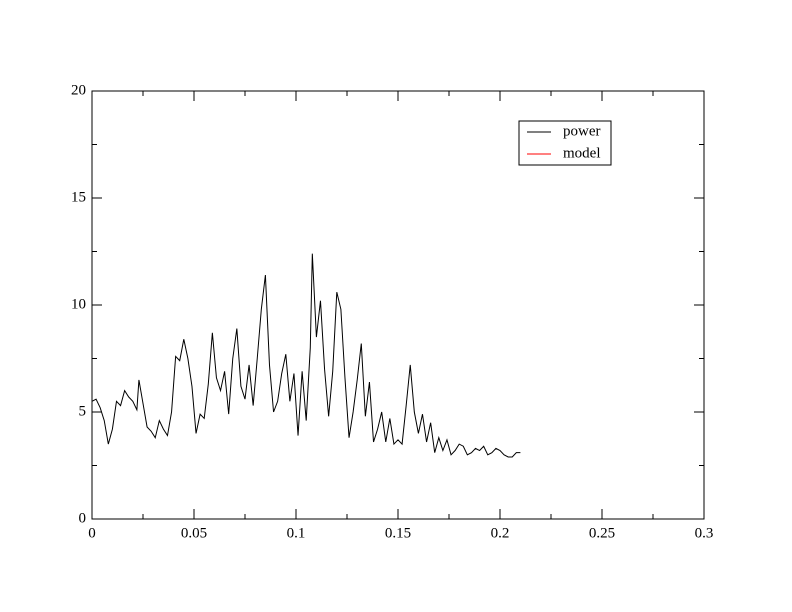  Describe the element at coordinates (296, 533) in the screenshot. I see `x-tick-label: 0.1` at that location.